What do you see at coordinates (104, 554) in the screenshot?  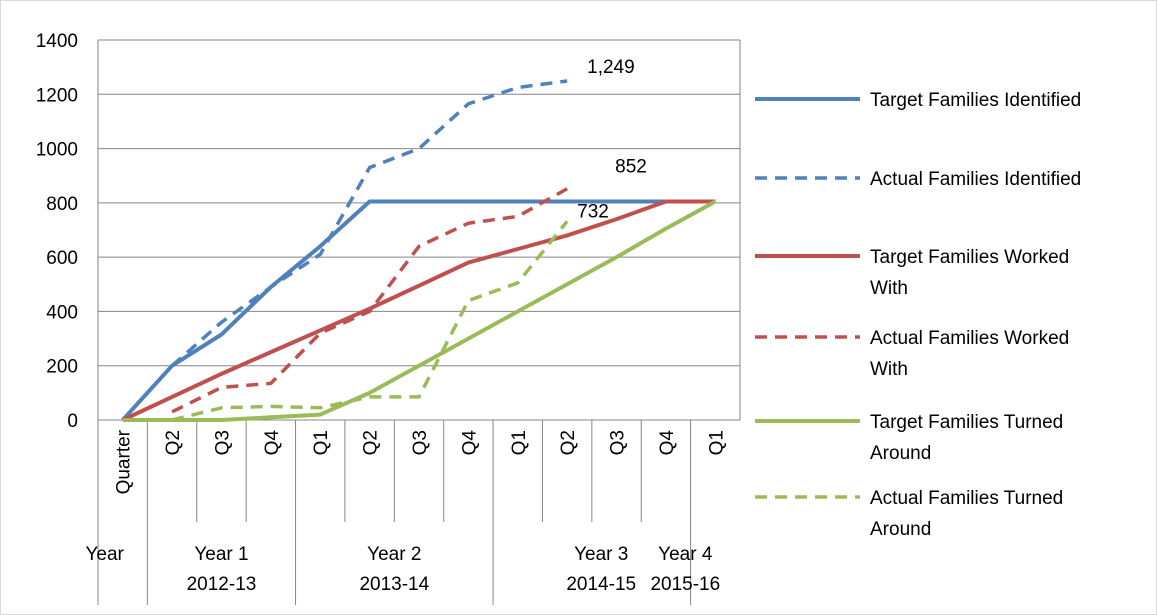 I see `x-year-label: Year` at bounding box center [104, 554].